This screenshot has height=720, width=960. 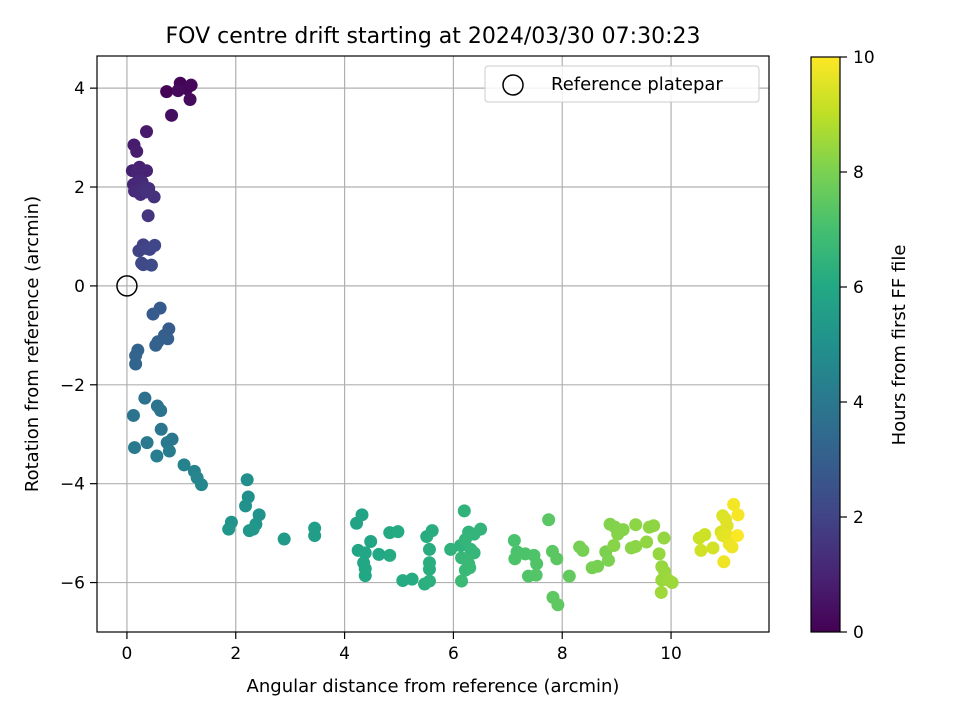 What do you see at coordinates (402, 648) in the screenshot?
I see `x-axis-ticks: 0 2 4 6 8 10` at bounding box center [402, 648].